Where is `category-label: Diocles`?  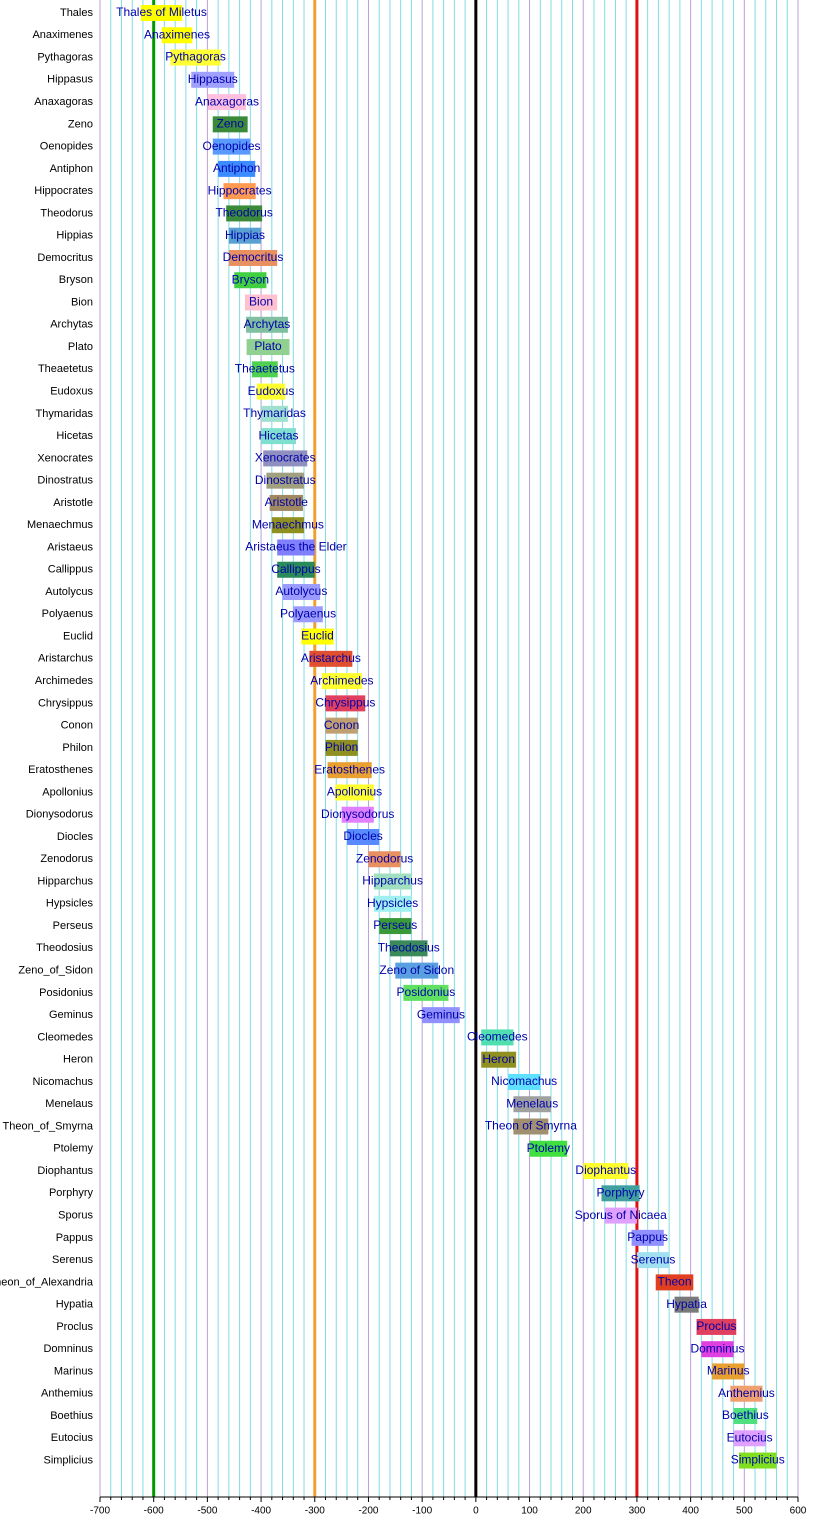
category-label: Diocles is located at coordinates (75, 837).